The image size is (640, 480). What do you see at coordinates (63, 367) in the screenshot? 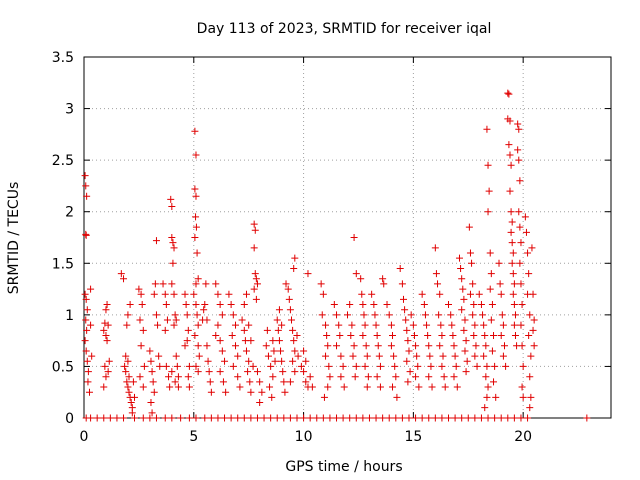
I see `y-tick-label: 0.5` at bounding box center [63, 367].